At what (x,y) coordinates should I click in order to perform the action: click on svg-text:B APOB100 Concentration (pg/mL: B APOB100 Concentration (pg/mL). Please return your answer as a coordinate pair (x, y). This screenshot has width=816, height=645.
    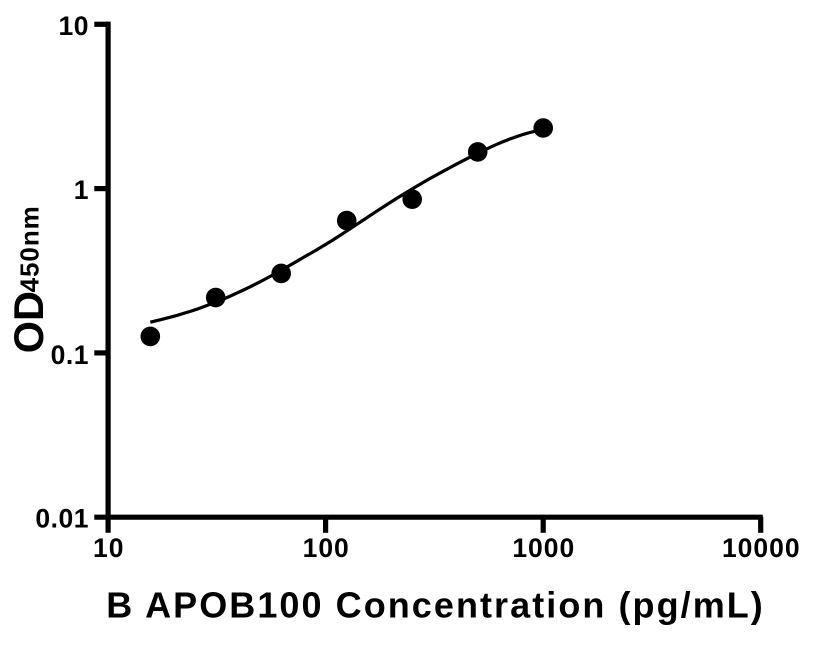
    Looking at the image, I should click on (435, 605).